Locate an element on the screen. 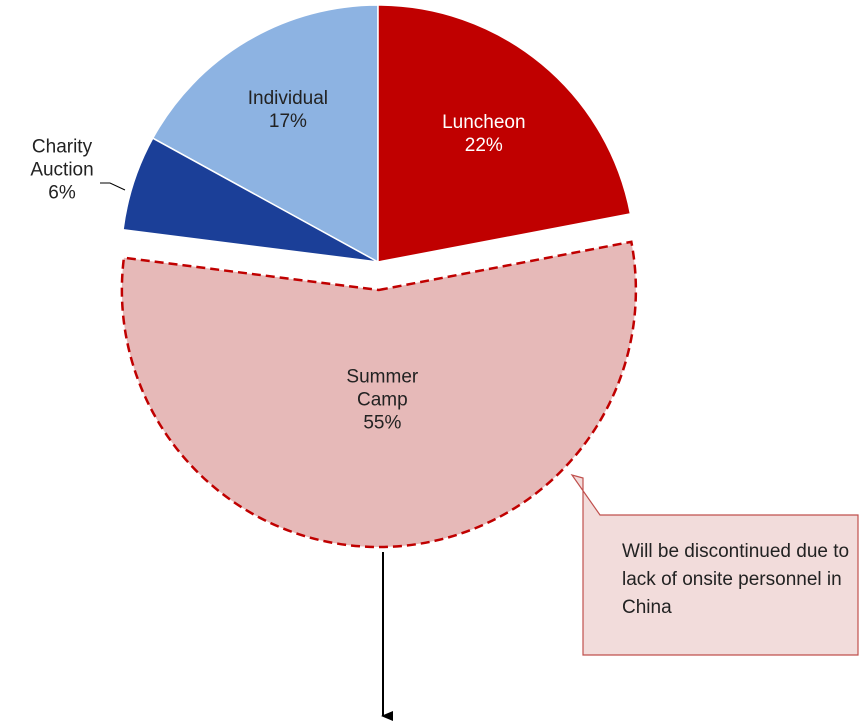 This screenshot has width=866, height=726. slice-label: Luncheon 22% is located at coordinates (484, 134).